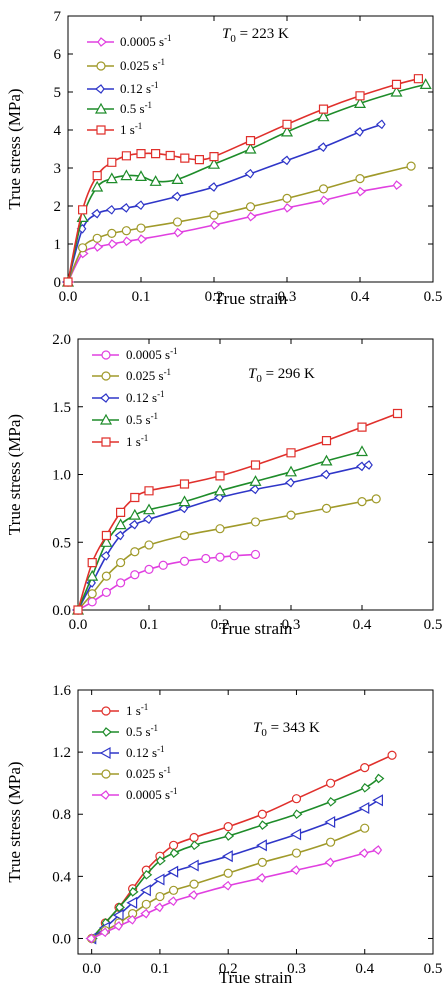 This screenshot has height=1006, width=445. Describe the element at coordinates (253, 374) in the screenshot. I see `temperature-symbol: T` at that location.